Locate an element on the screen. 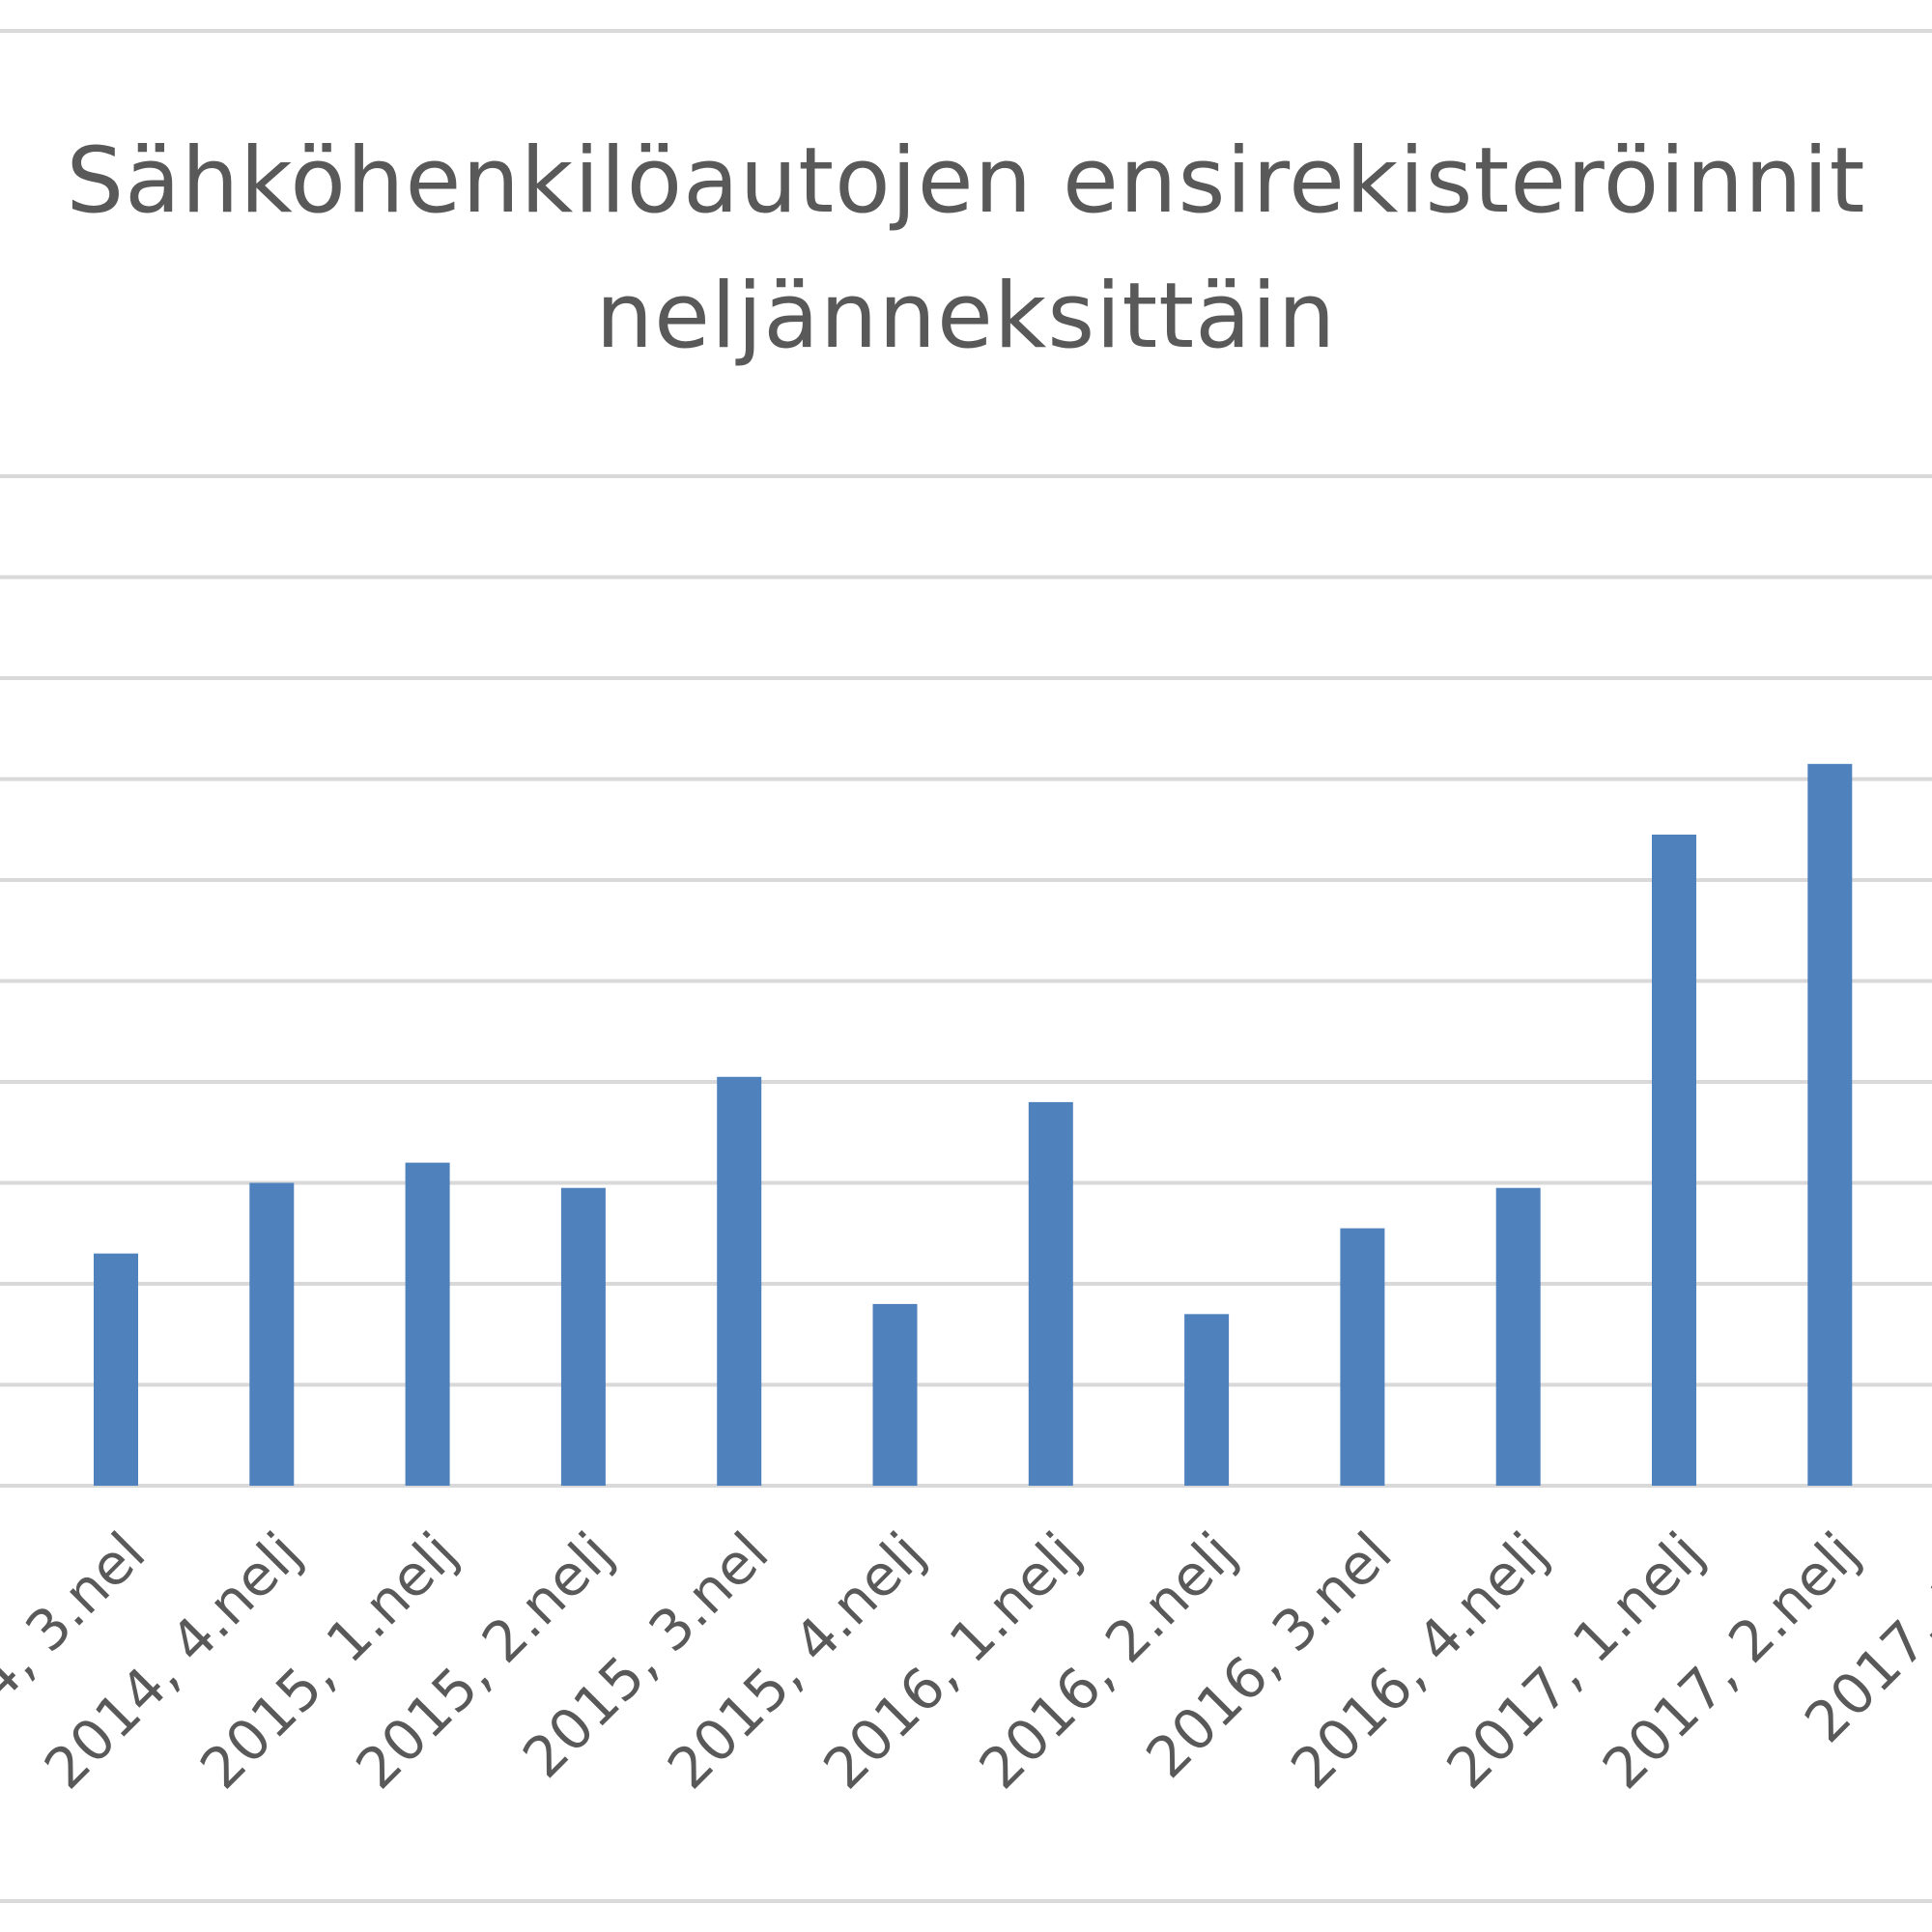 The image size is (1932, 1932). chart-frame-bottom is located at coordinates (966, 1901).